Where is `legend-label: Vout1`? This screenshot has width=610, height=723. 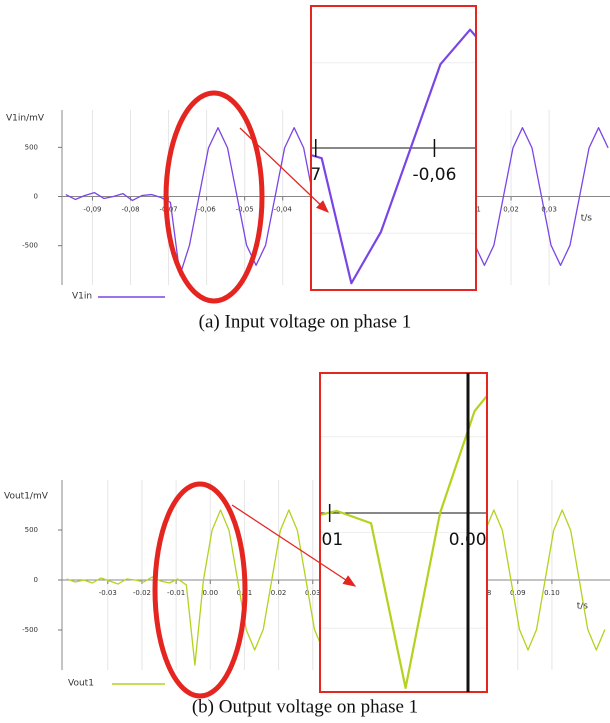
legend-label: Vout1 is located at coordinates (81, 684).